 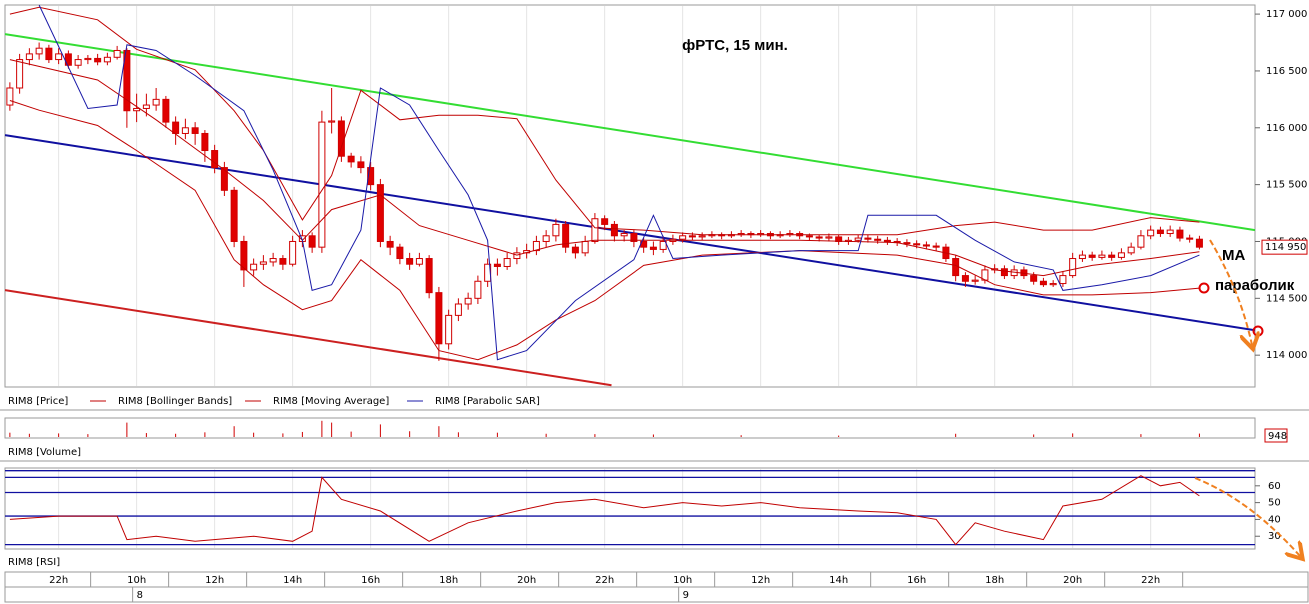 What do you see at coordinates (136, 580) in the screenshot?
I see `x-tick-label: 10h` at bounding box center [136, 580].